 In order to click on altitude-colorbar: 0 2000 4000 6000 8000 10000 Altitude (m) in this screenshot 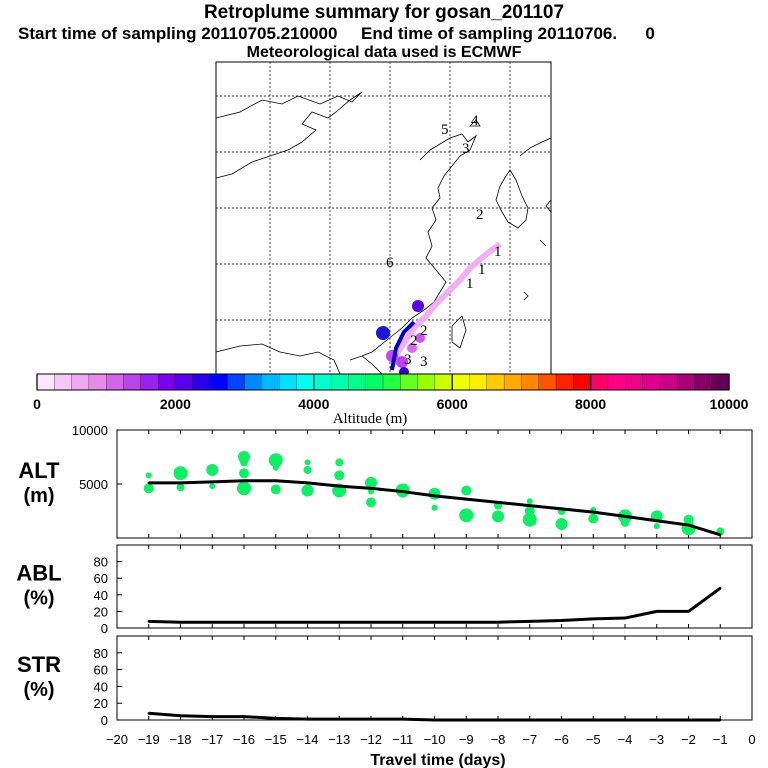, I will do `click(391, 400)`.